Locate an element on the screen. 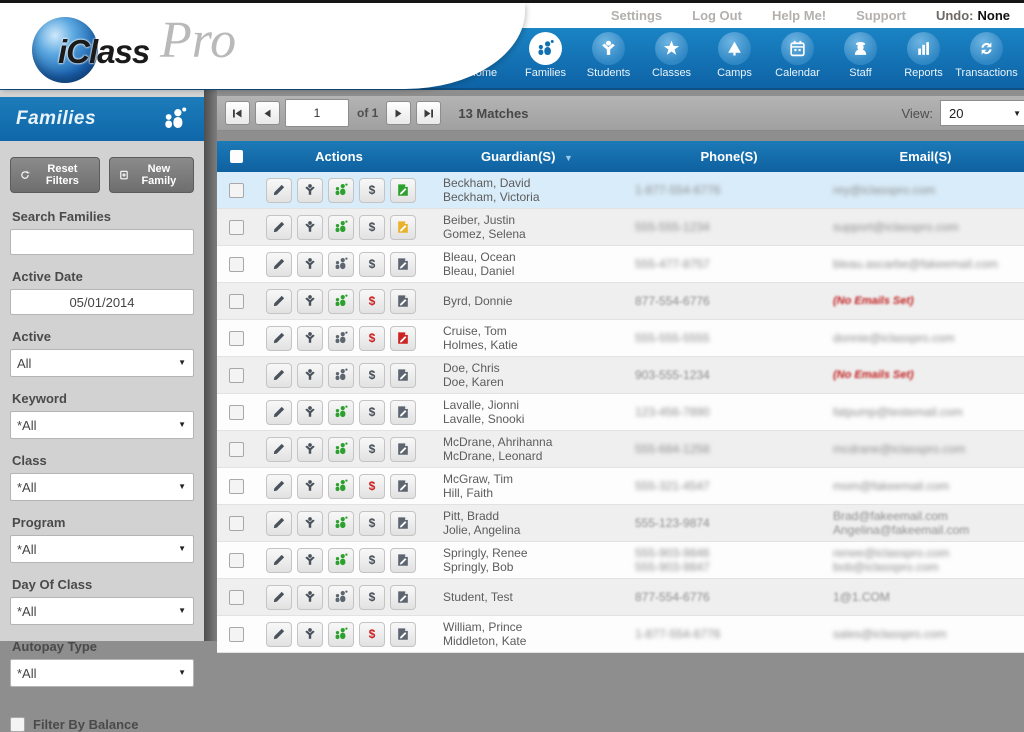 The image size is (1024, 732). nav-item-classes: Classes is located at coordinates (671, 55).